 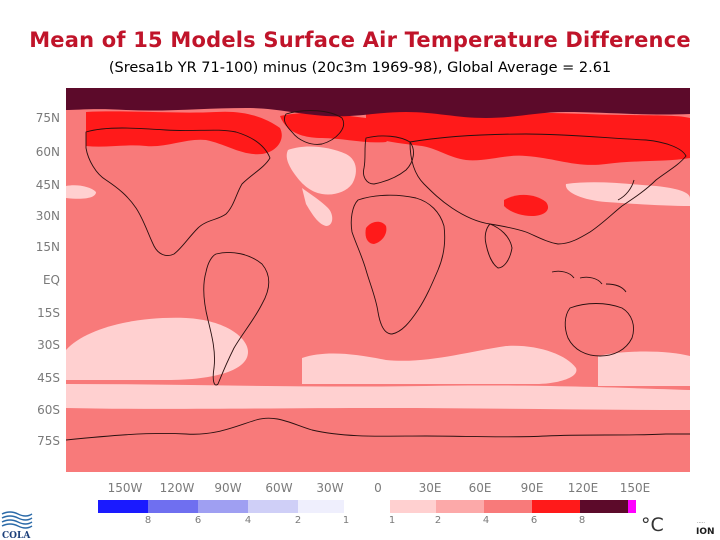 I want to click on lat-label: 75S, so click(x=48, y=441).